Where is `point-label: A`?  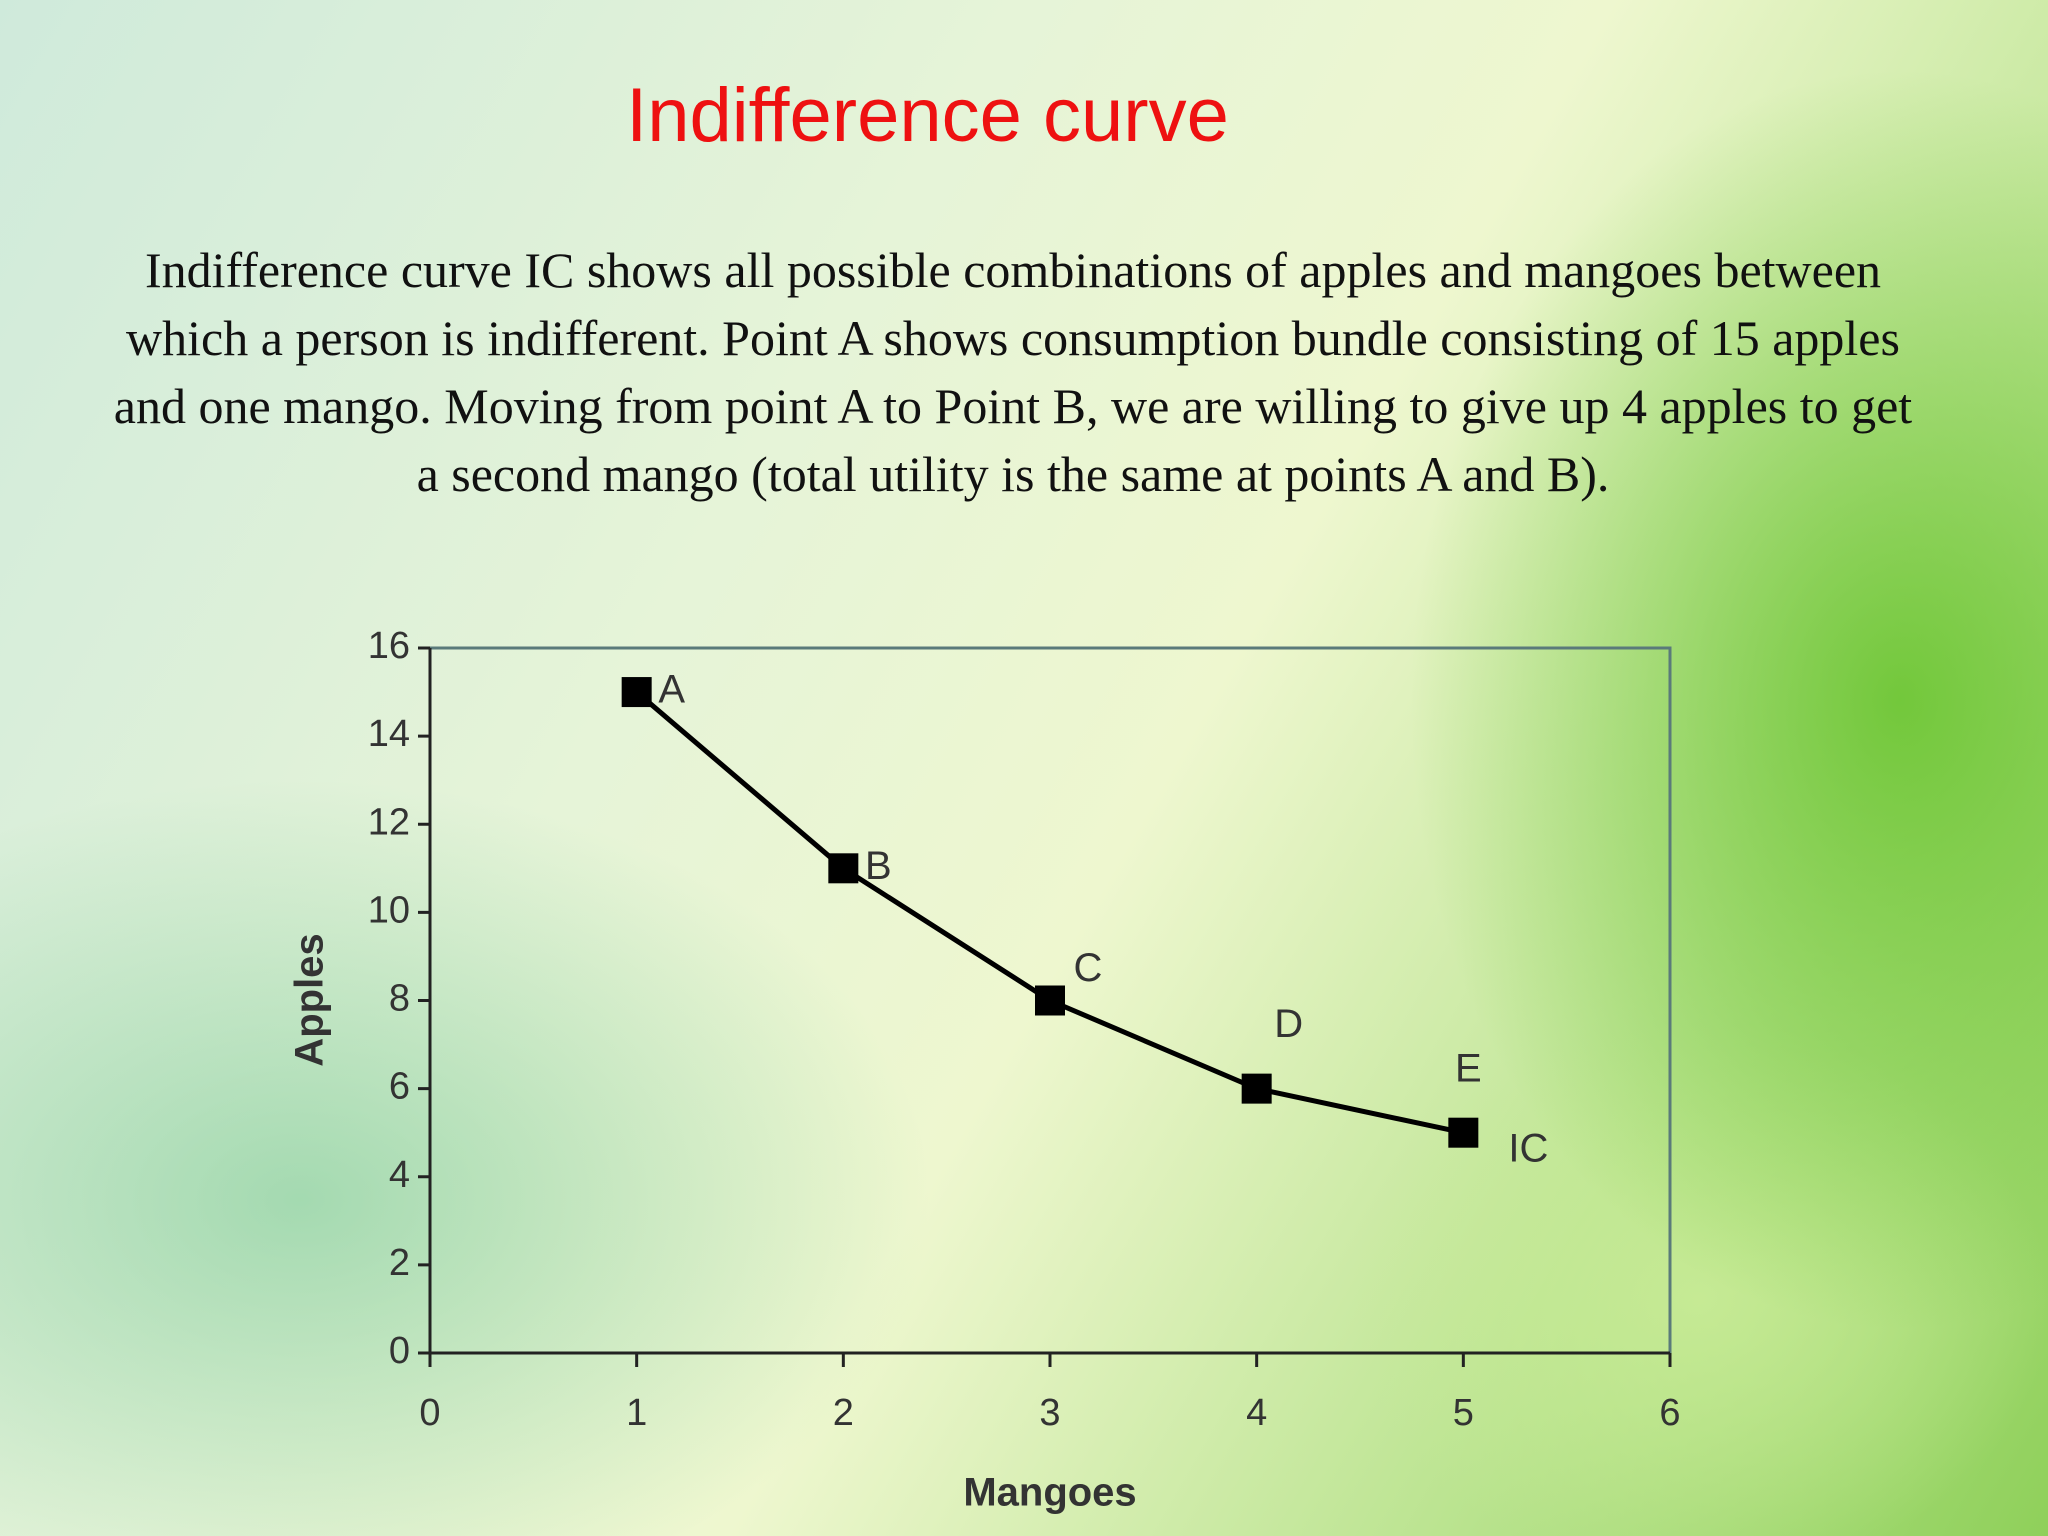 point-label: A is located at coordinates (671, 690).